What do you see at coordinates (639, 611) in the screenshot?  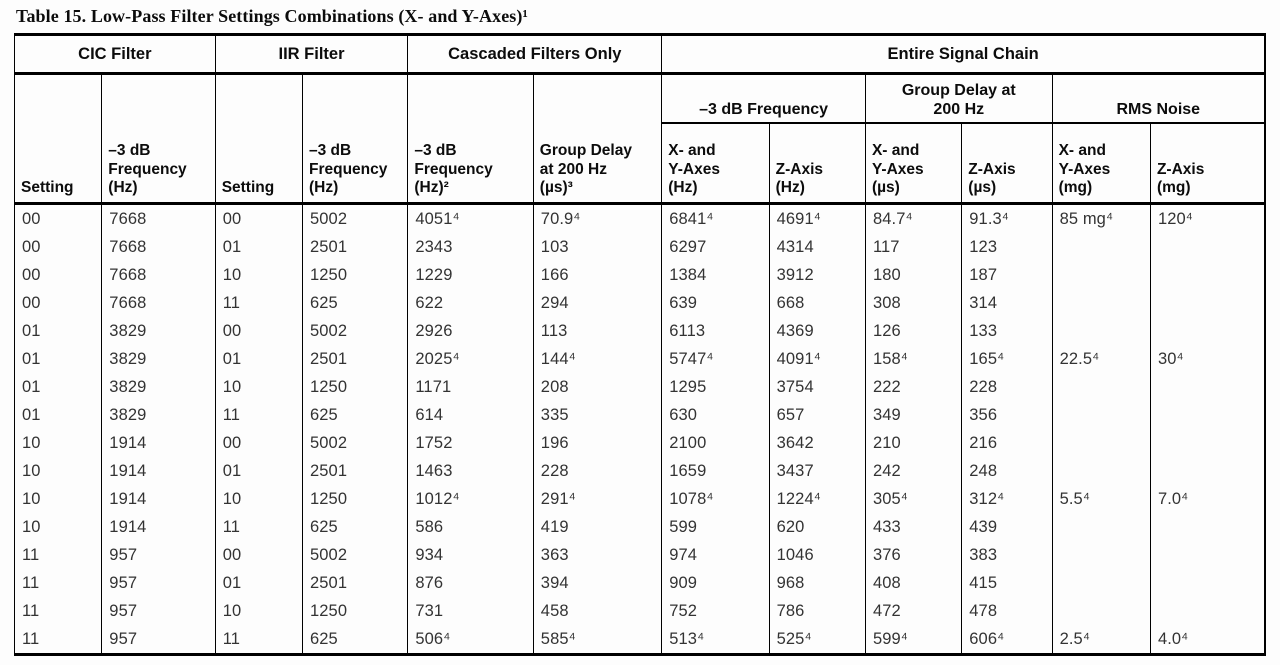 I see `table-row: 11 957 10 1250 731 458 752 786 472 478` at bounding box center [639, 611].